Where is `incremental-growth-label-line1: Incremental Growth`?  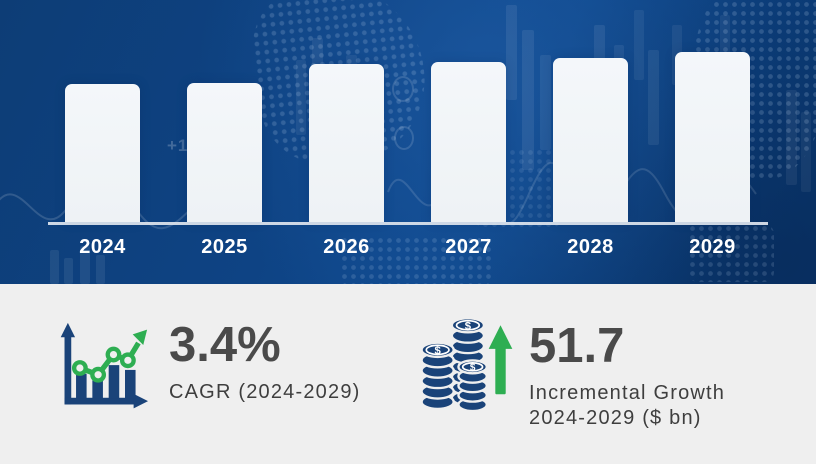
incremental-growth-label-line1: Incremental Growth is located at coordinates (627, 393).